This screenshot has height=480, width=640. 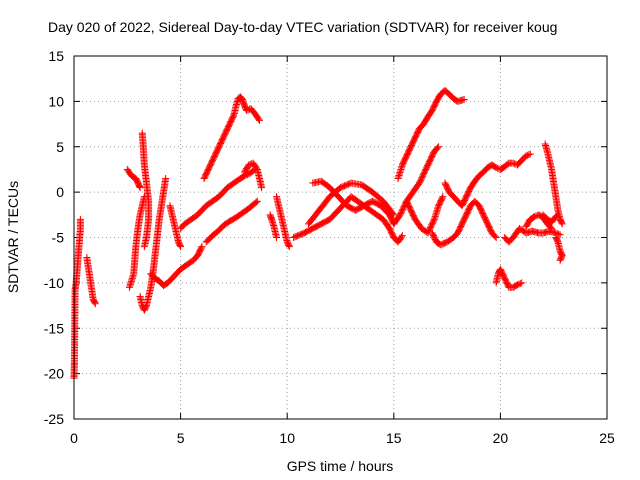 I want to click on data-series-s15, so click(x=348, y=219).